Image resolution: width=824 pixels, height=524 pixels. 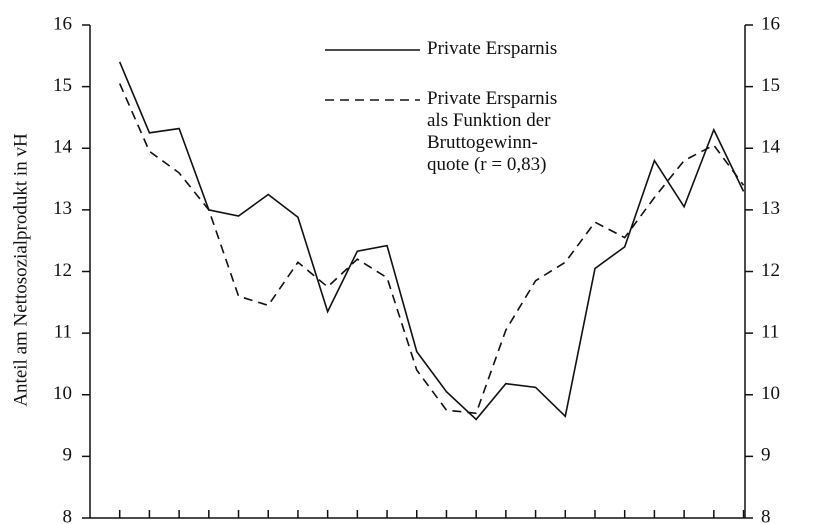 What do you see at coordinates (62, 393) in the screenshot?
I see `y-tick-label: 10` at bounding box center [62, 393].